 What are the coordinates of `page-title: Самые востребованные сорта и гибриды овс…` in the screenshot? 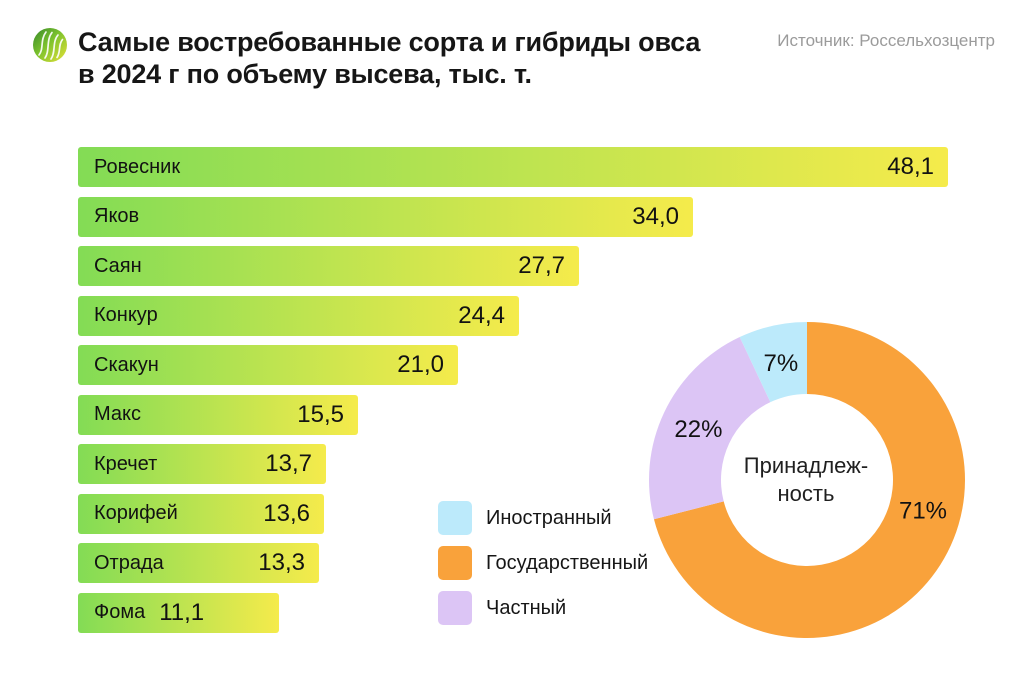 It's located at (389, 58).